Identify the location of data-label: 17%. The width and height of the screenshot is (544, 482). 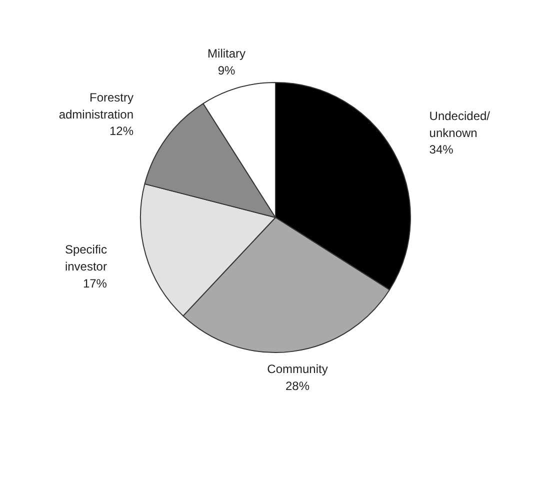
(95, 283).